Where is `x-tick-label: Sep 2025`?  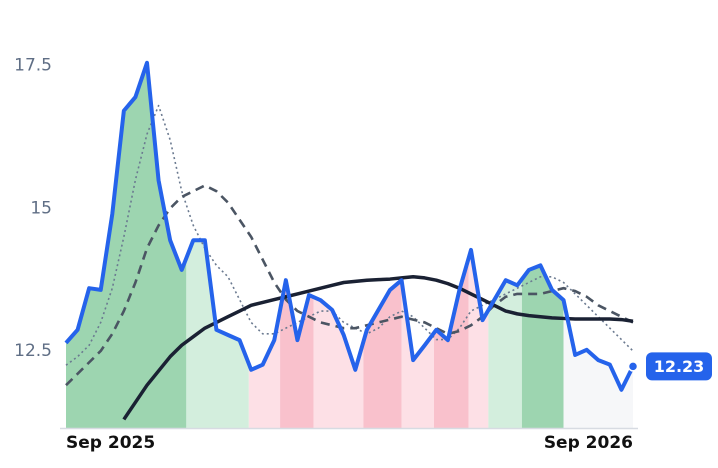
x-tick-label: Sep 2025 is located at coordinates (110, 443).